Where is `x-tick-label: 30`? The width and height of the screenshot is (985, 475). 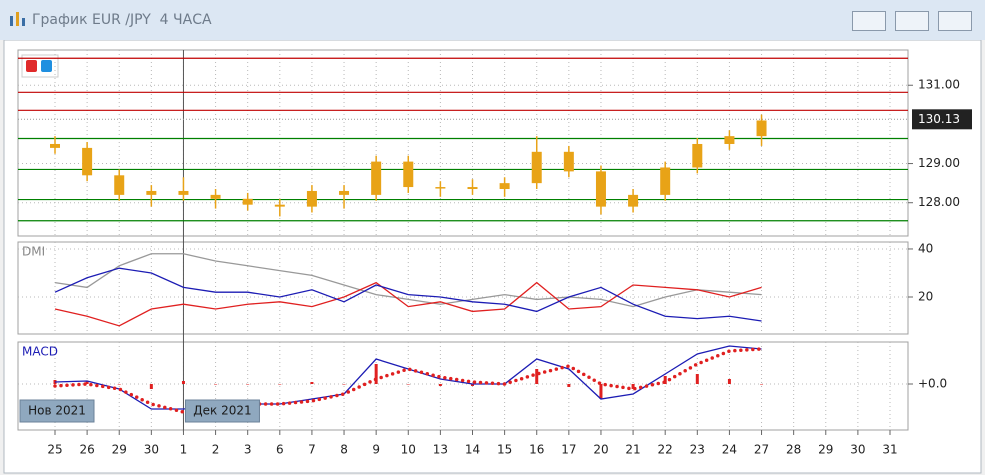 x-tick-label: 30 is located at coordinates (857, 450).